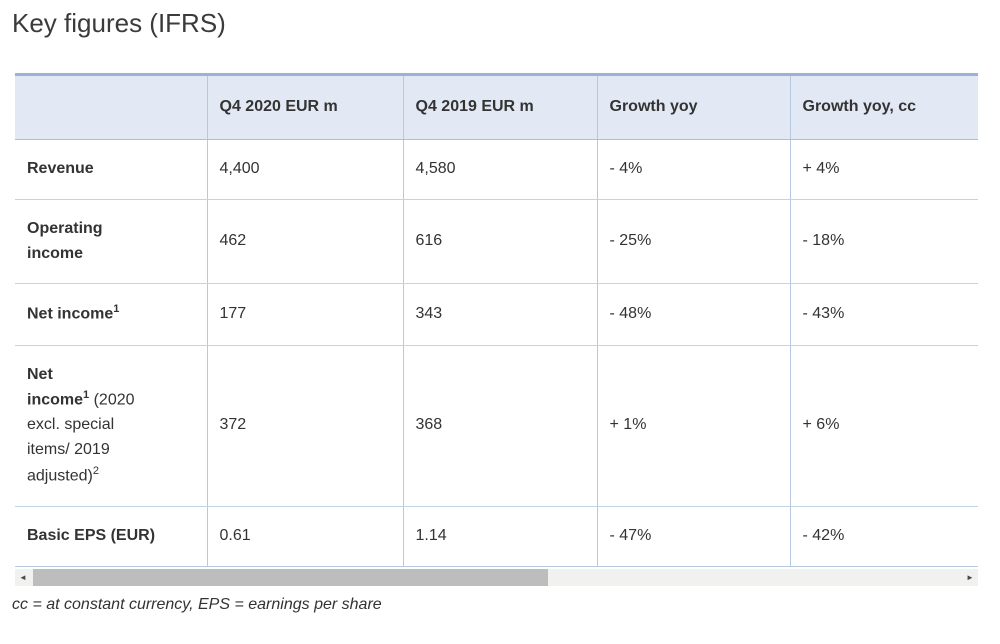 This screenshot has height=644, width=1000. I want to click on cell-value: 368, so click(499, 426).